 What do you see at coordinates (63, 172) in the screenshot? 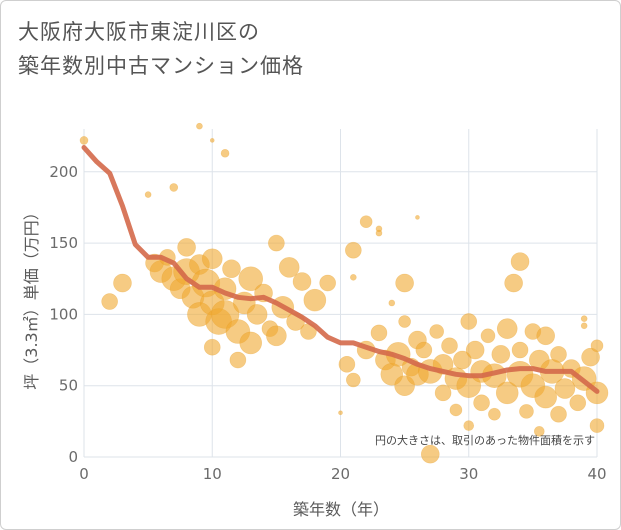
I see `y-tick-label: 200` at bounding box center [63, 172].